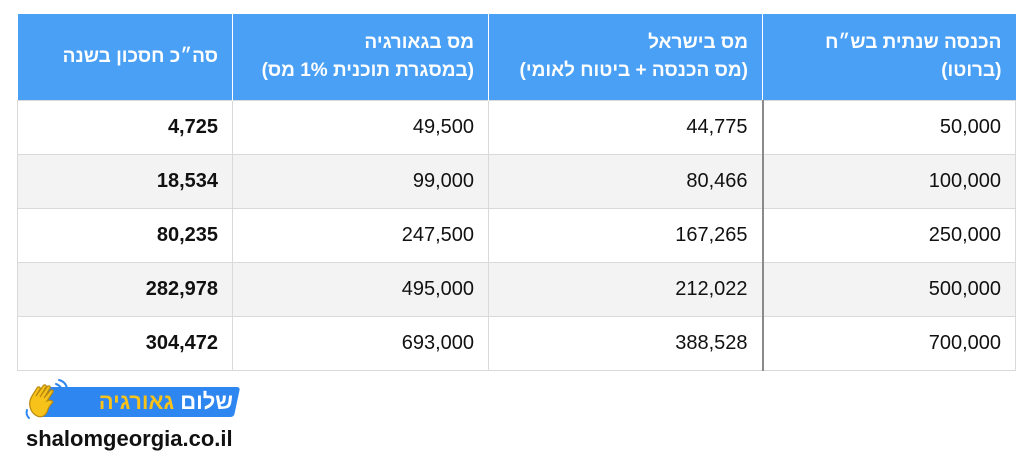  Describe the element at coordinates (360, 343) in the screenshot. I see `cell-georgia-tax: 693,000` at that location.